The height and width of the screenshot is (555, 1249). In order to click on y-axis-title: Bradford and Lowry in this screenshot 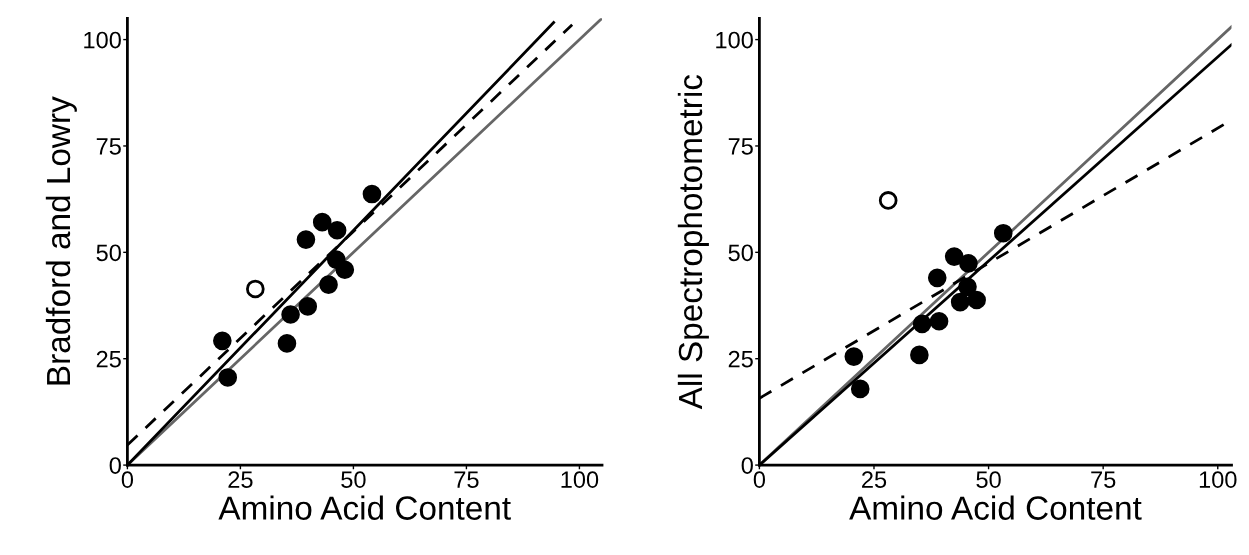, I will do `click(61, 240)`.